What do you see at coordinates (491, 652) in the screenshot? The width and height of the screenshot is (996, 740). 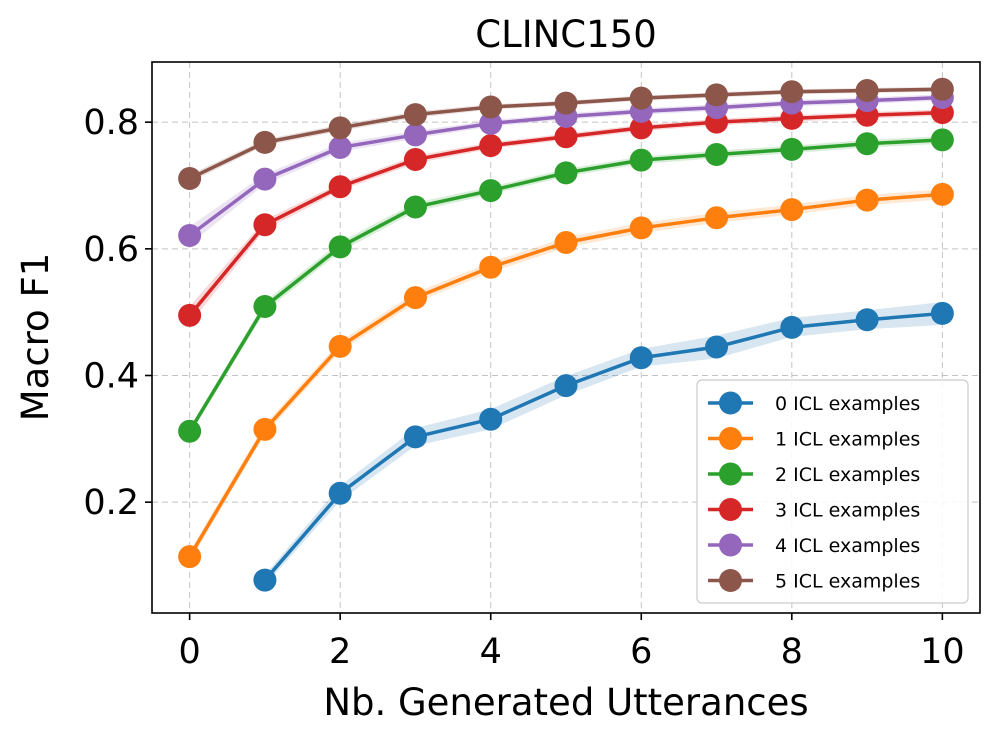 I see `x-tick-label: 4` at bounding box center [491, 652].